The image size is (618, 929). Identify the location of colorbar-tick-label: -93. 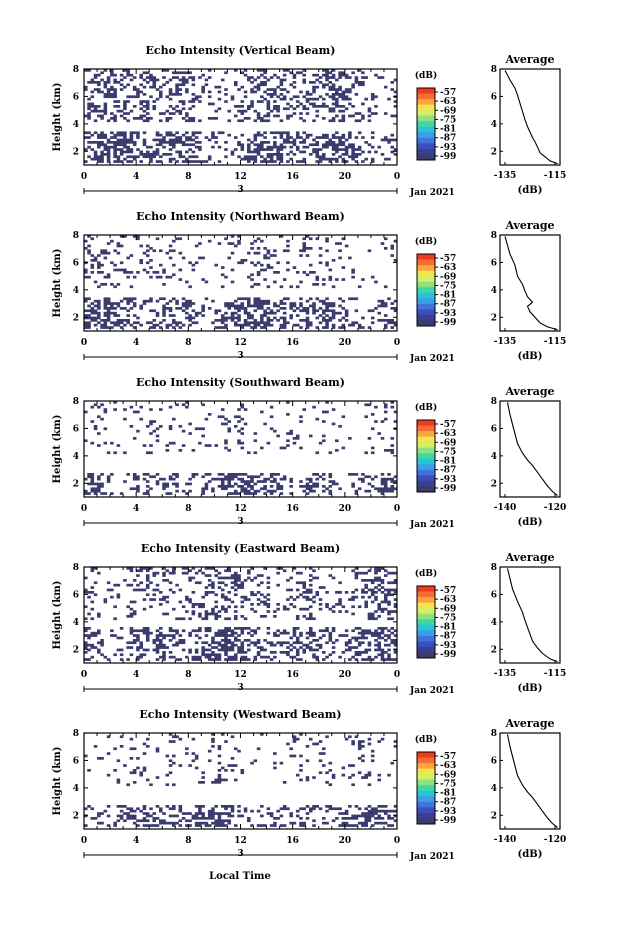
(448, 314).